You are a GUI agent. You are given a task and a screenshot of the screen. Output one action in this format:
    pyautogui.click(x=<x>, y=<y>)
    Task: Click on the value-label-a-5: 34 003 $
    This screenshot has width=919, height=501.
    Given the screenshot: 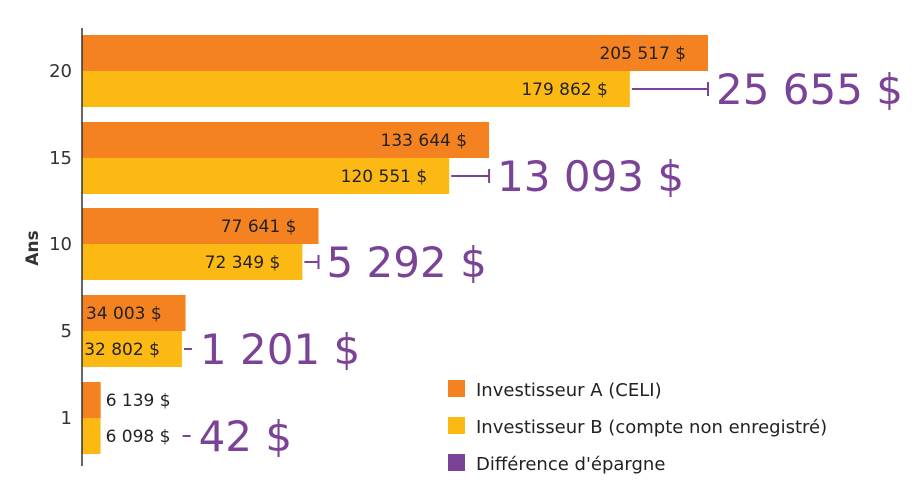 What is the action you would take?
    pyautogui.click(x=124, y=314)
    